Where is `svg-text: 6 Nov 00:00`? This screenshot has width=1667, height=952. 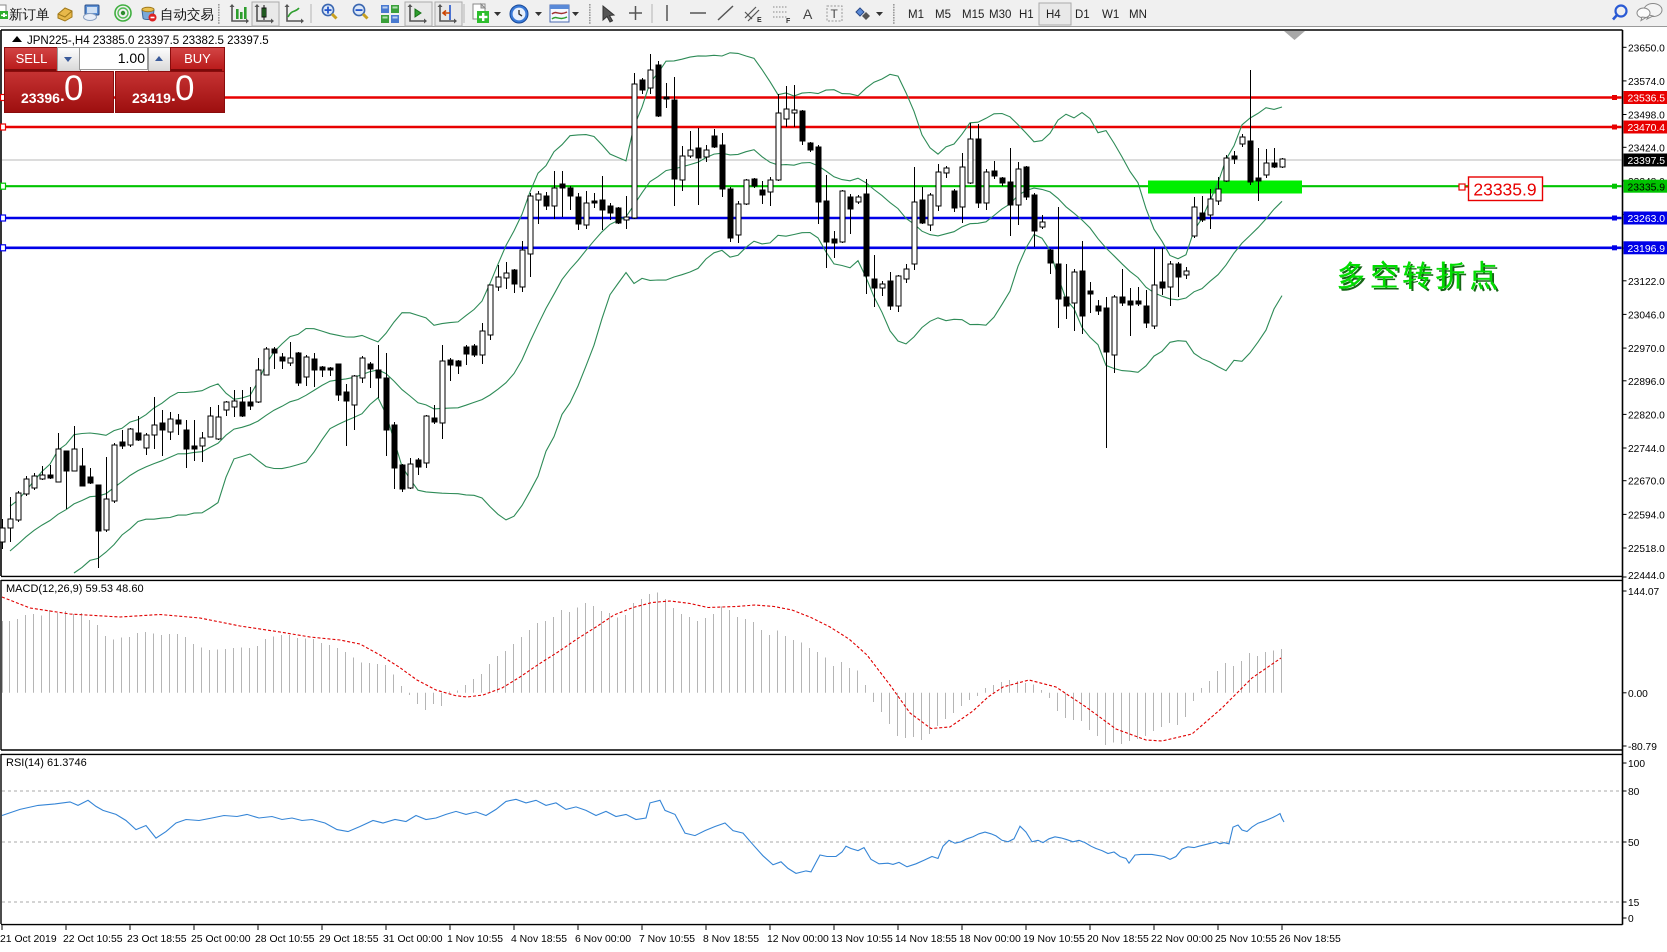 svg-text: 6 Nov 00:00 is located at coordinates (603, 939).